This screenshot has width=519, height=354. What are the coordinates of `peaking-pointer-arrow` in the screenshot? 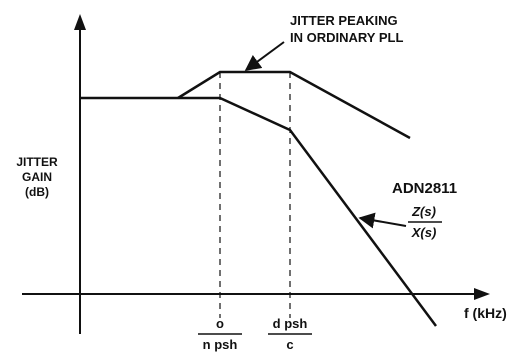 It's located at (264, 56).